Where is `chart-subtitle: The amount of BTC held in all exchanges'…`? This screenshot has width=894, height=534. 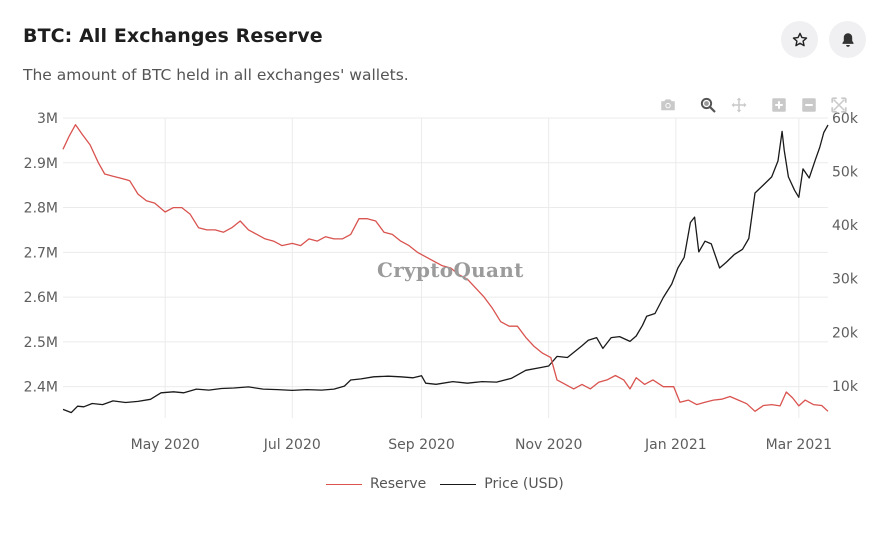
chart-subtitle: The amount of BTC held in all exchanges'… is located at coordinates (216, 75).